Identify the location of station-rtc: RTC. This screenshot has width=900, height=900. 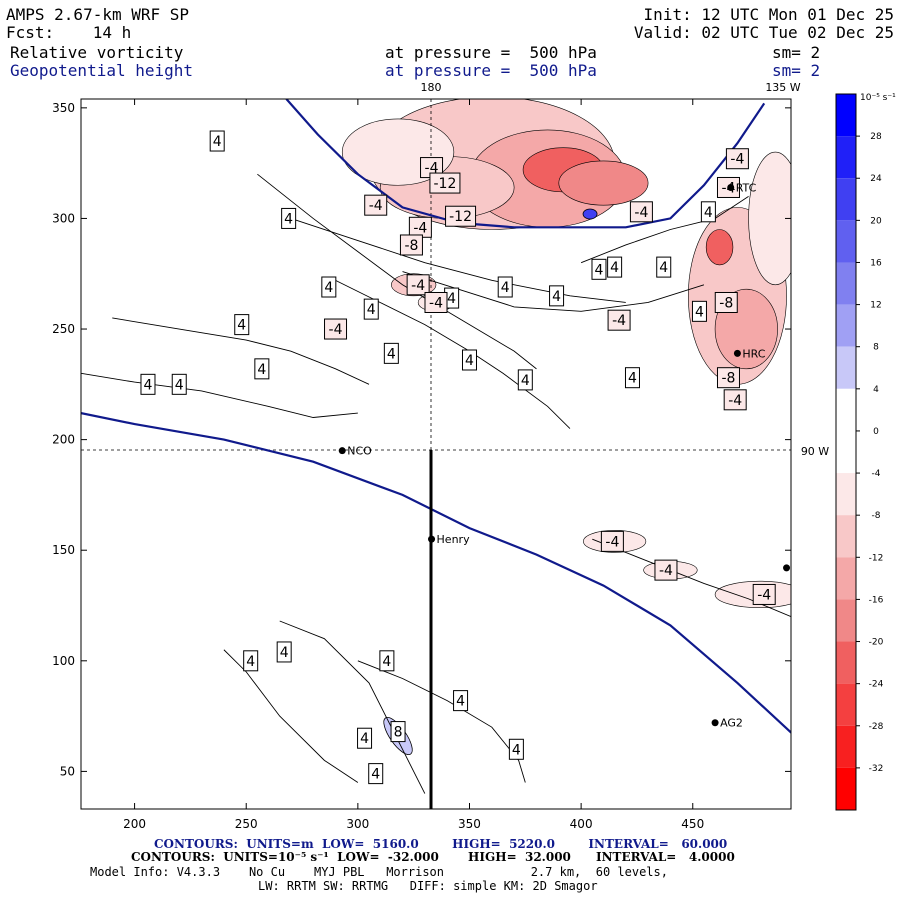
(742, 187).